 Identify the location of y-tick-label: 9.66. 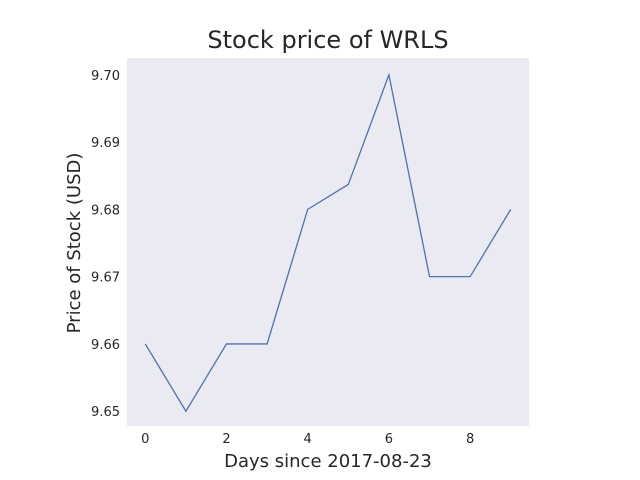
(105, 345).